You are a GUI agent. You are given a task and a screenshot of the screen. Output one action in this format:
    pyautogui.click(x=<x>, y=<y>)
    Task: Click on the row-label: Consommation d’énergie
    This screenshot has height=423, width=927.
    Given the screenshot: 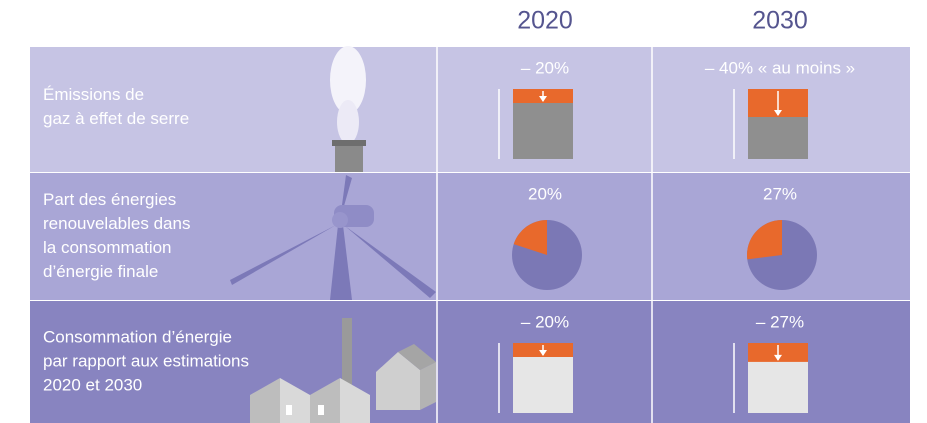 What is the action you would take?
    pyautogui.click(x=137, y=336)
    